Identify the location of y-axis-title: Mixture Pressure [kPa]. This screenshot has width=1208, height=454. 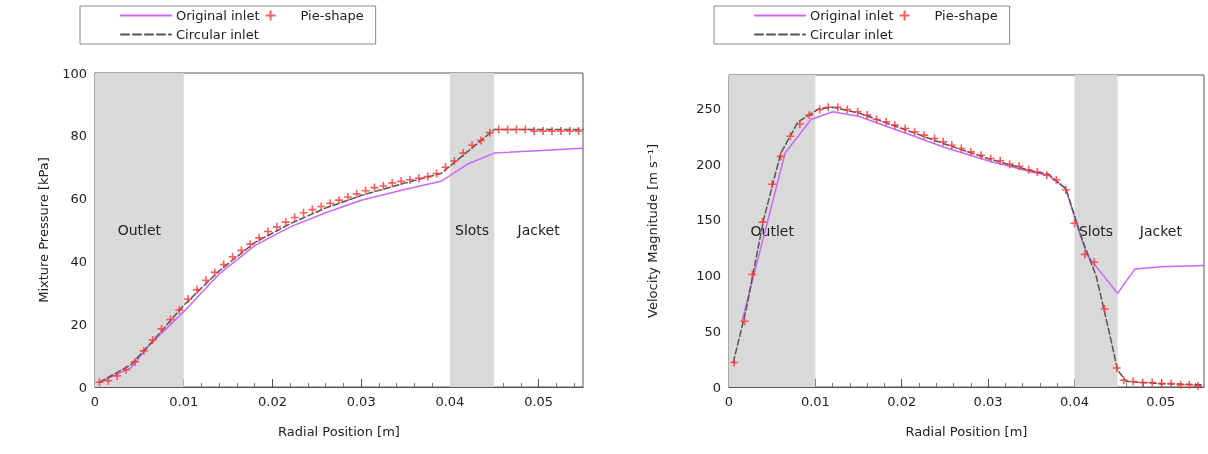
(43, 230).